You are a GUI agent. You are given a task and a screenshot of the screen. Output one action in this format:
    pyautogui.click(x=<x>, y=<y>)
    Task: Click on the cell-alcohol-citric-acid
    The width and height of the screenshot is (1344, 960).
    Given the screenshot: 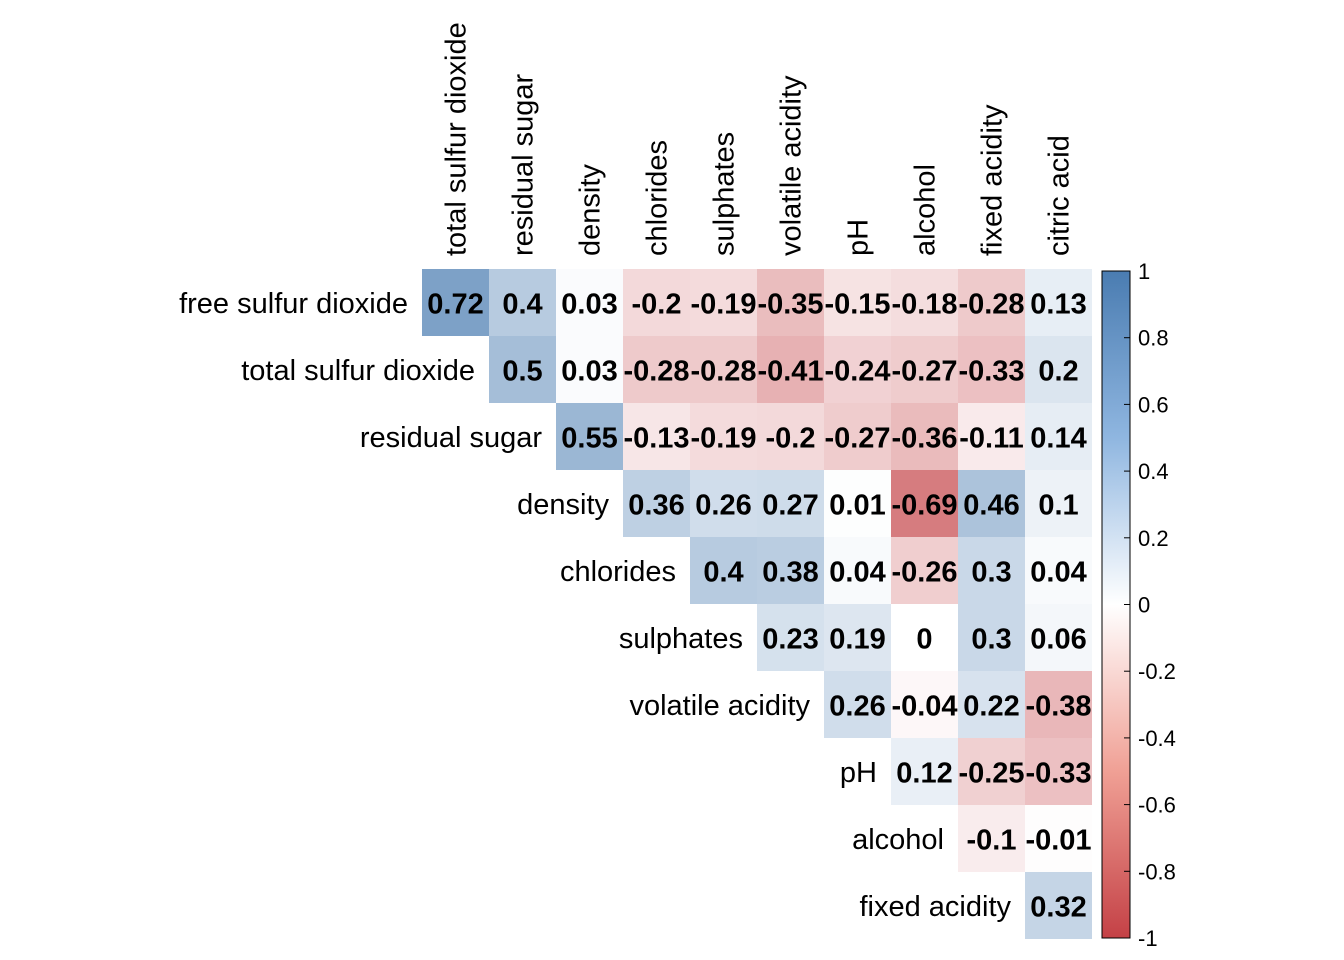 What is the action you would take?
    pyautogui.click(x=1058, y=838)
    